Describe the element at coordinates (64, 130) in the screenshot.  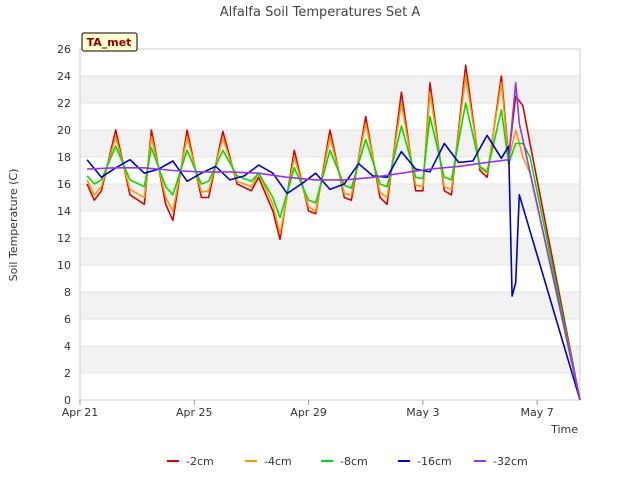
I see `y-tick-label: 20` at that location.